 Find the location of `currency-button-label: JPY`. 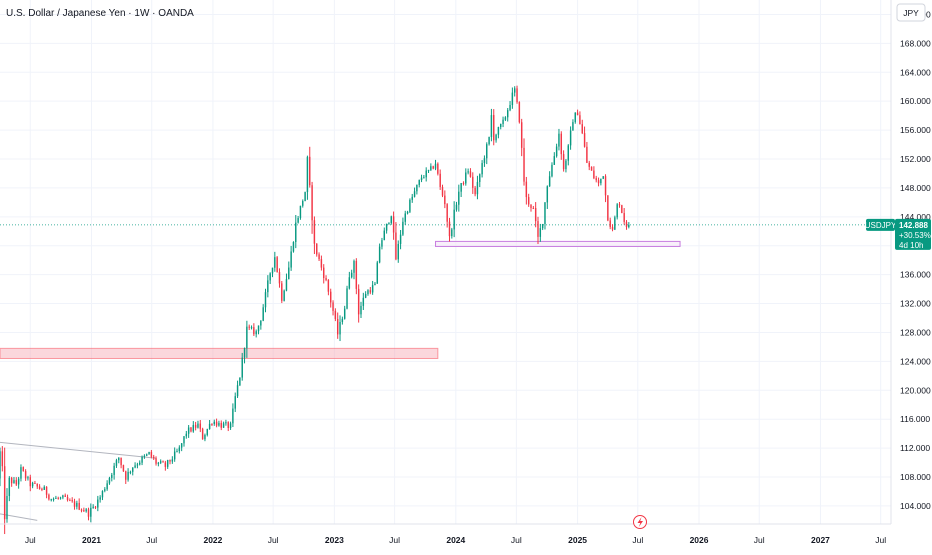

currency-button-label: JPY is located at coordinates (911, 13).